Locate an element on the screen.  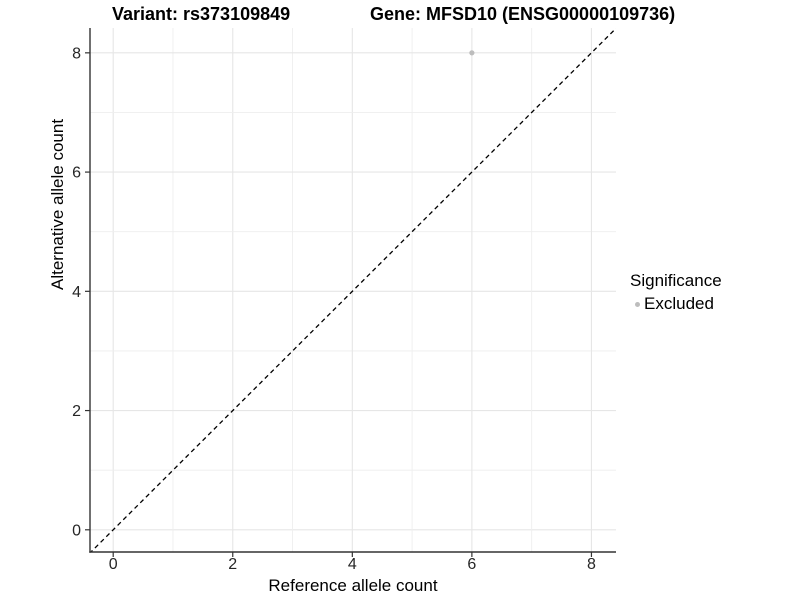
legend-item-label: Excluded is located at coordinates (679, 303).